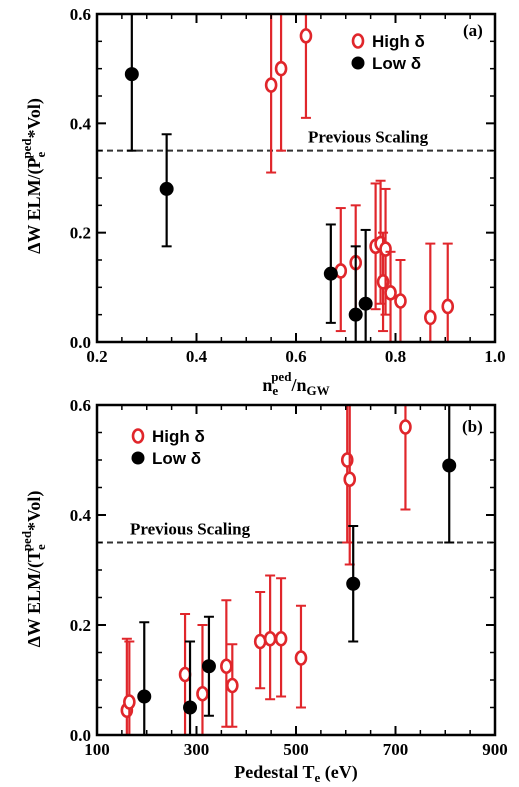  I want to click on panel-b-xlabel: Pedestal Te (eV), so click(295, 773).